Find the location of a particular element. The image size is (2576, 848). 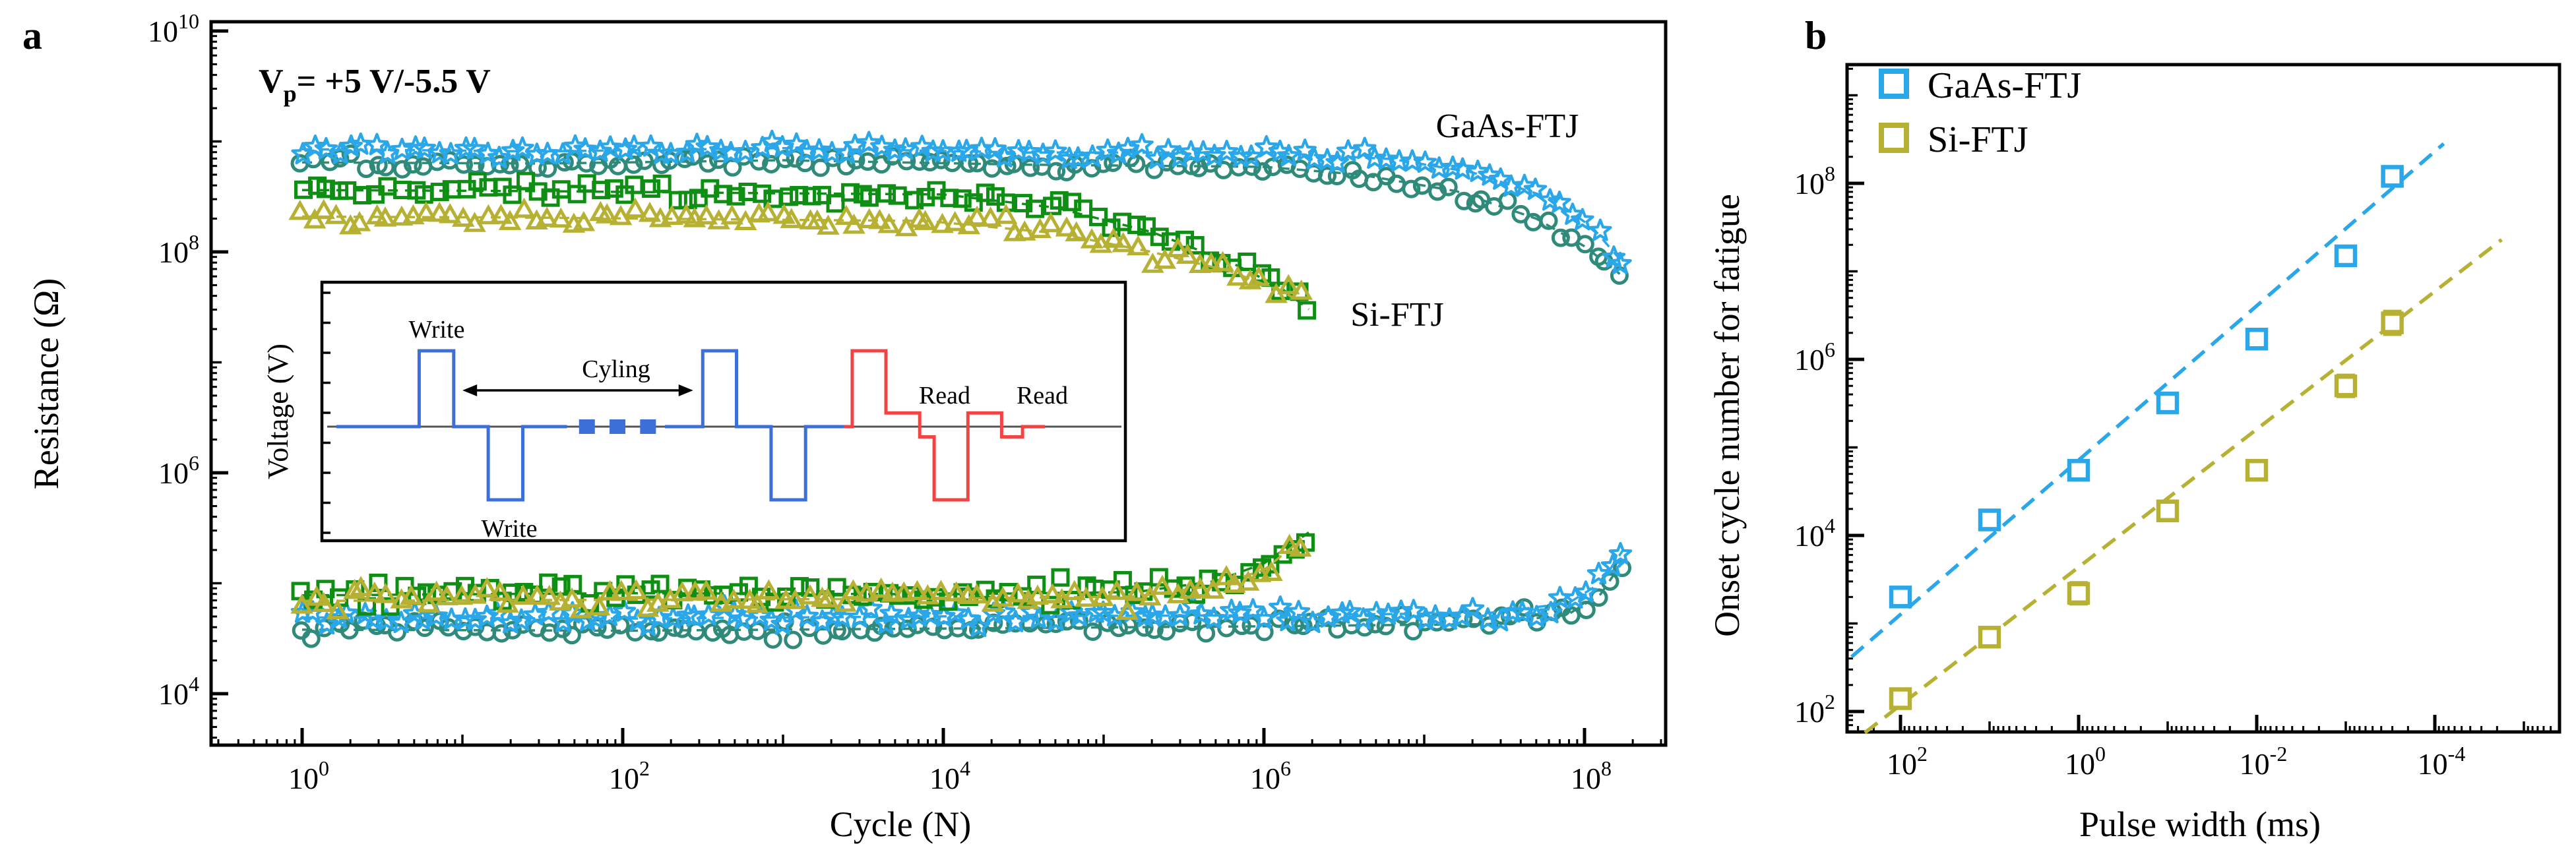

inset-read-1-label: Read is located at coordinates (944, 395).